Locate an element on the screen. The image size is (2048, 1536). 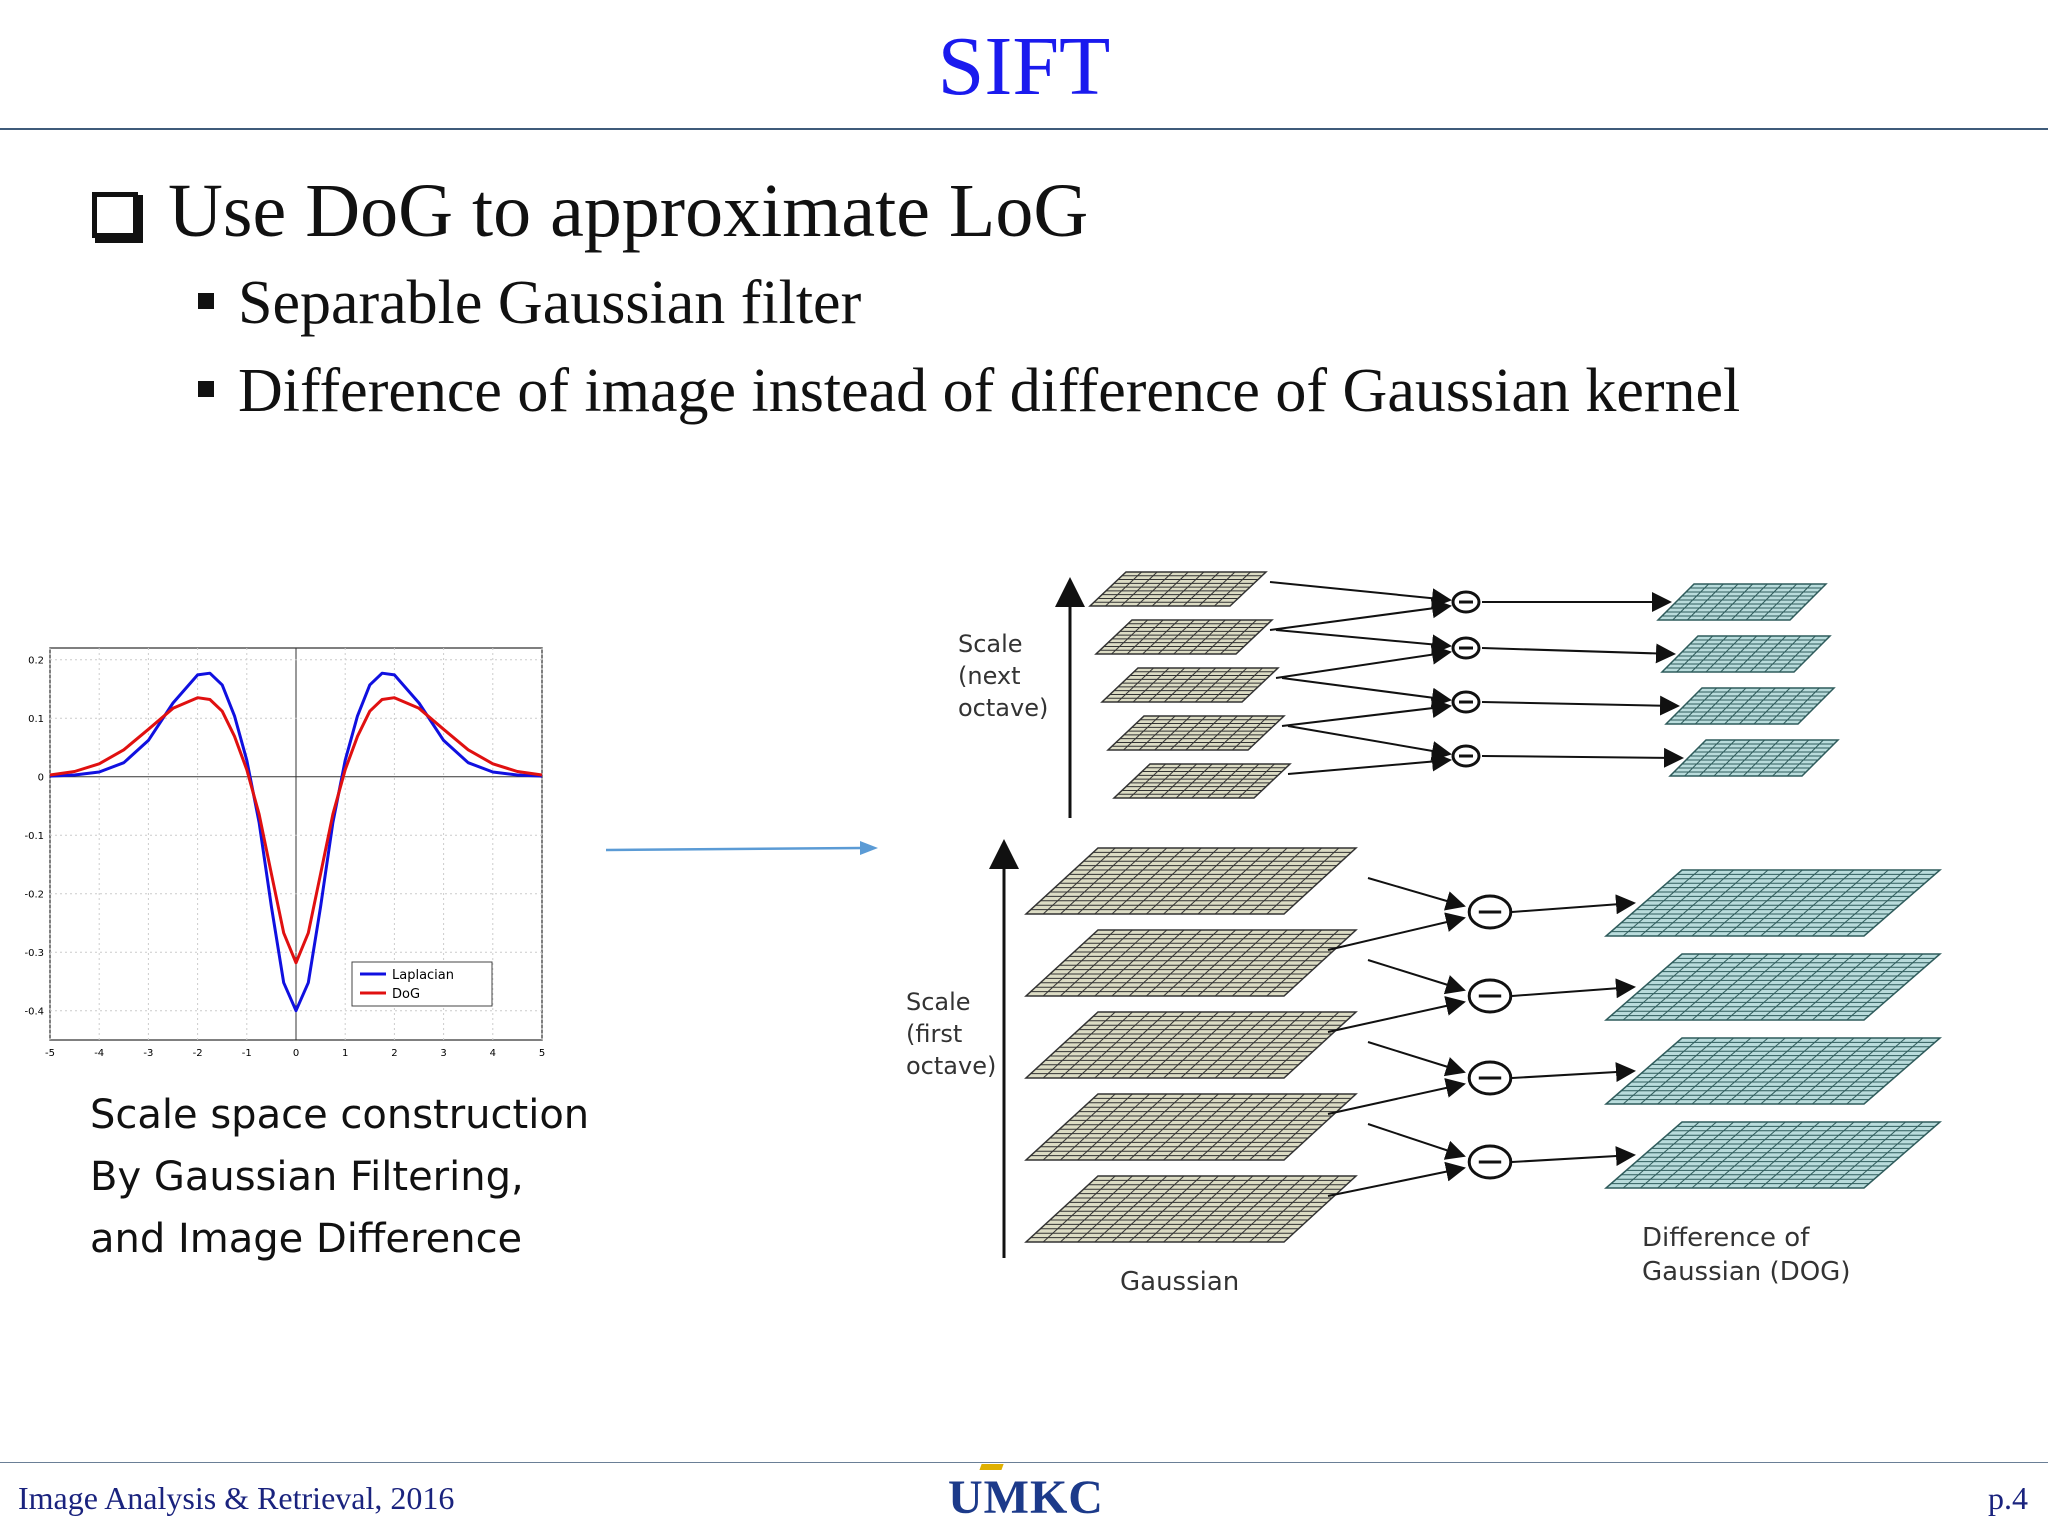
dog-label: Difference of is located at coordinates (1726, 1238).